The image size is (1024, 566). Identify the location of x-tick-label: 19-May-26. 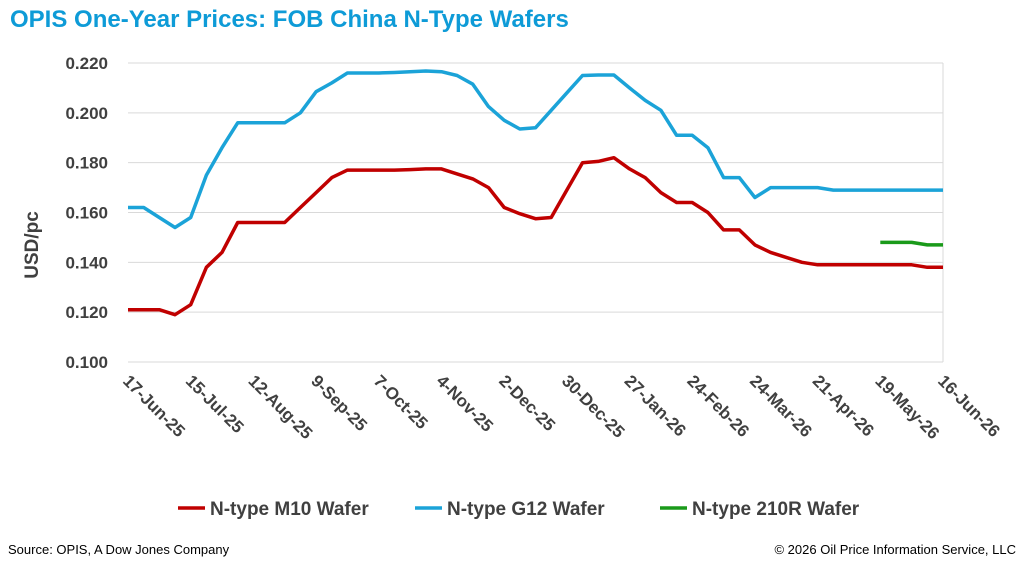
(907, 407).